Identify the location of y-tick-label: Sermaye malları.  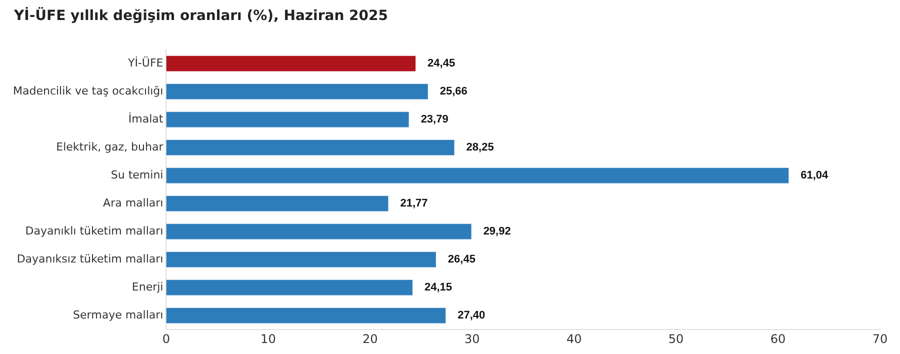
(118, 315).